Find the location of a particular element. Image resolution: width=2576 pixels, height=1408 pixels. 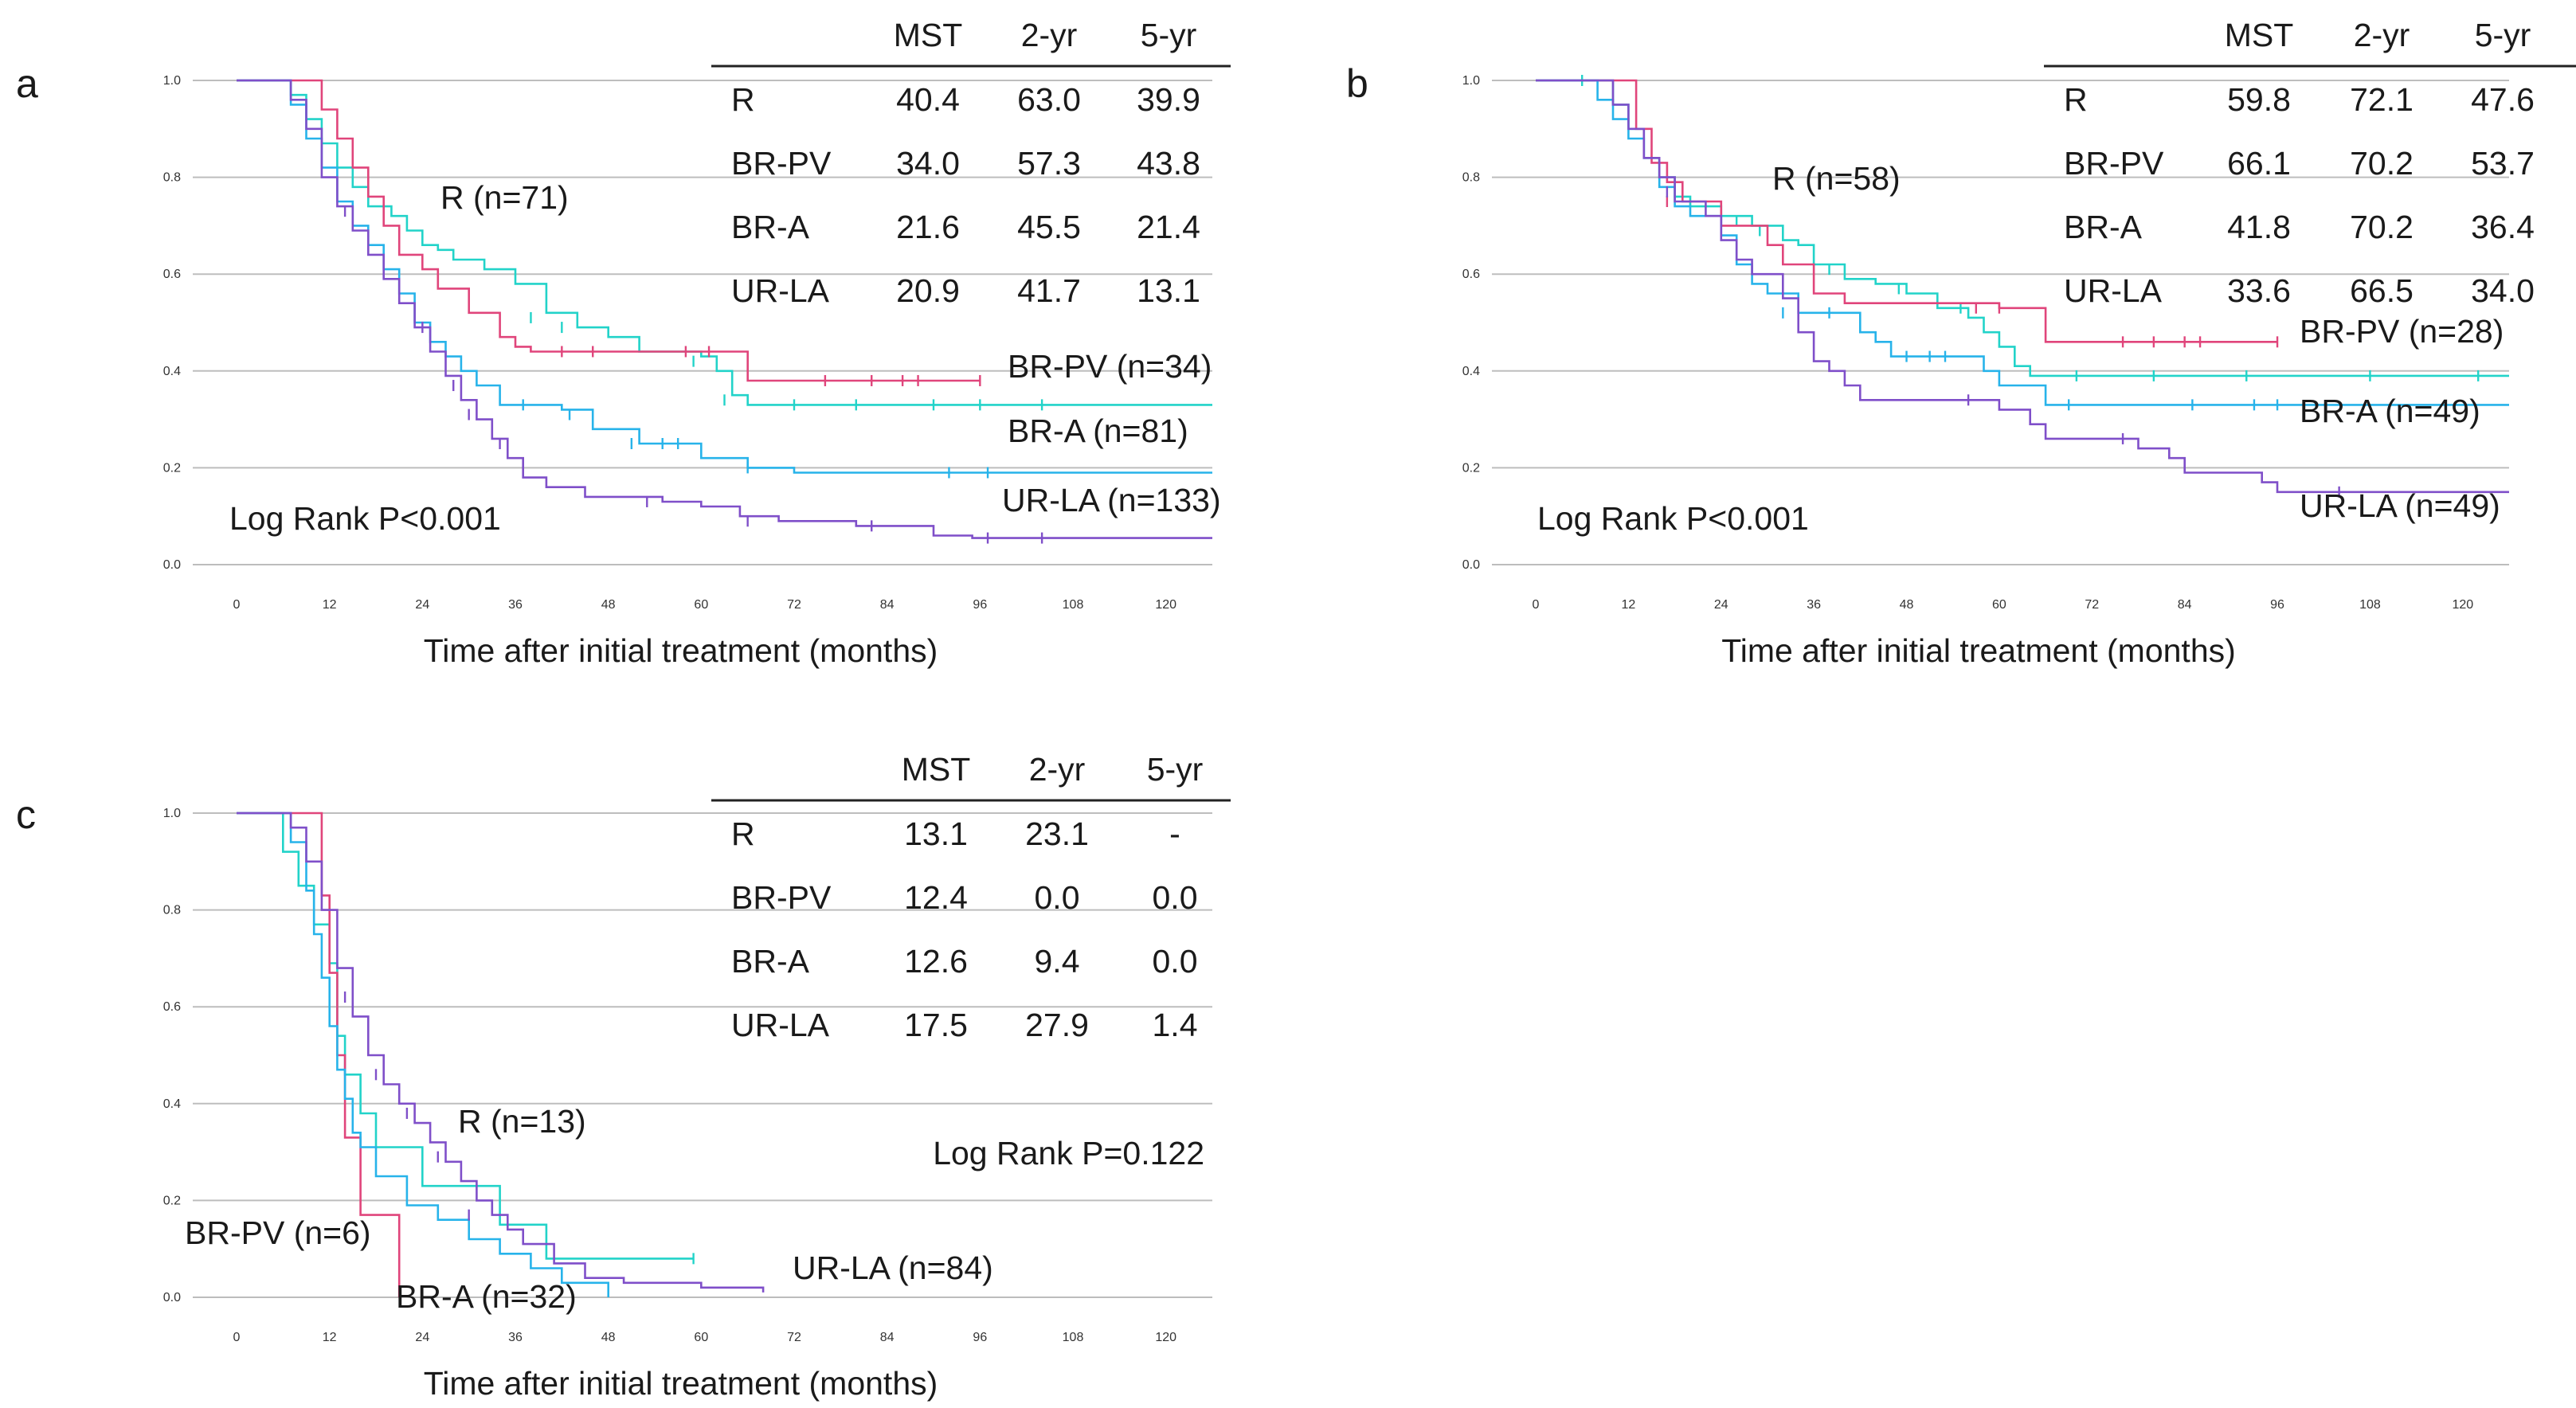

table-cell: 21.6 is located at coordinates (928, 227).